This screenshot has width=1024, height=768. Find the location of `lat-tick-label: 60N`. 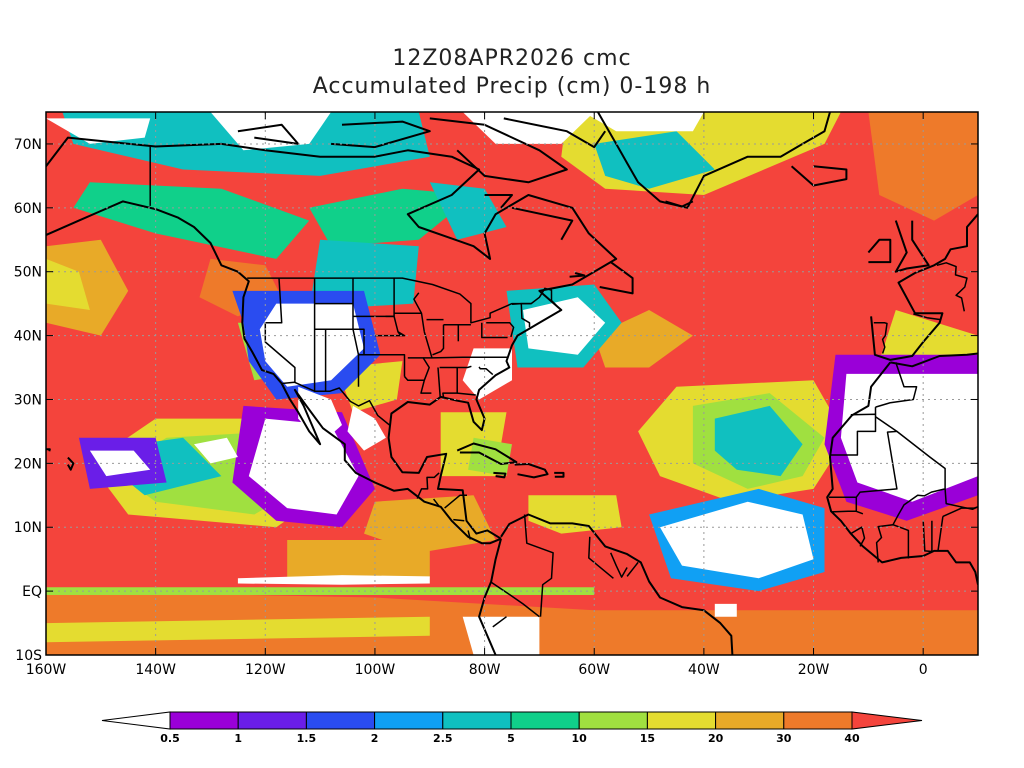

lat-tick-label: 60N is located at coordinates (28, 209).